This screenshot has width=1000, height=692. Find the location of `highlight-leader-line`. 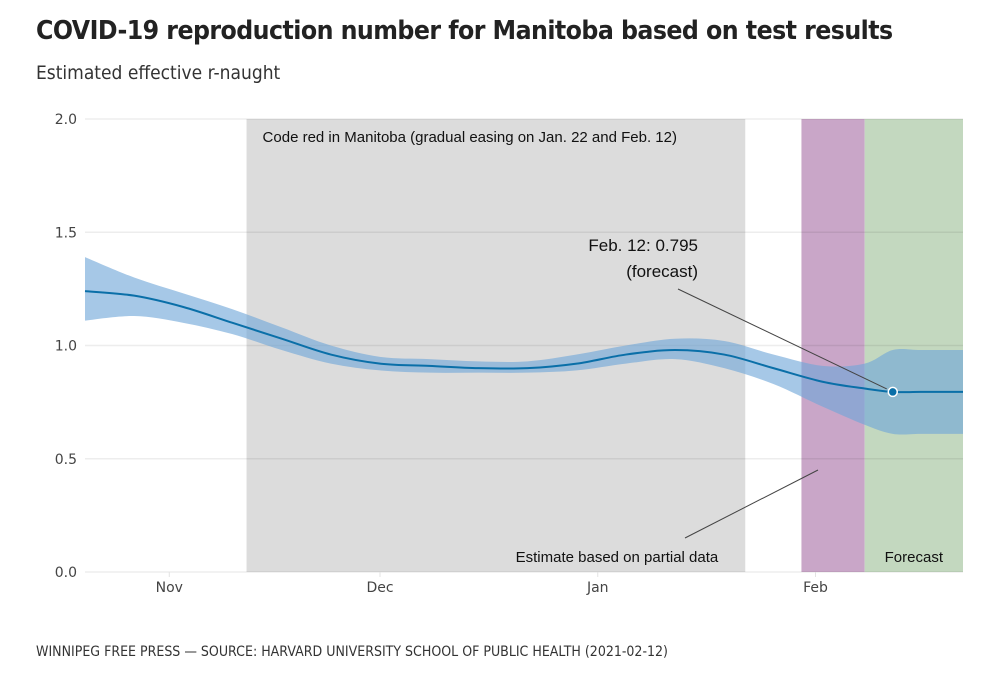

highlight-leader-line is located at coordinates (782, 339).